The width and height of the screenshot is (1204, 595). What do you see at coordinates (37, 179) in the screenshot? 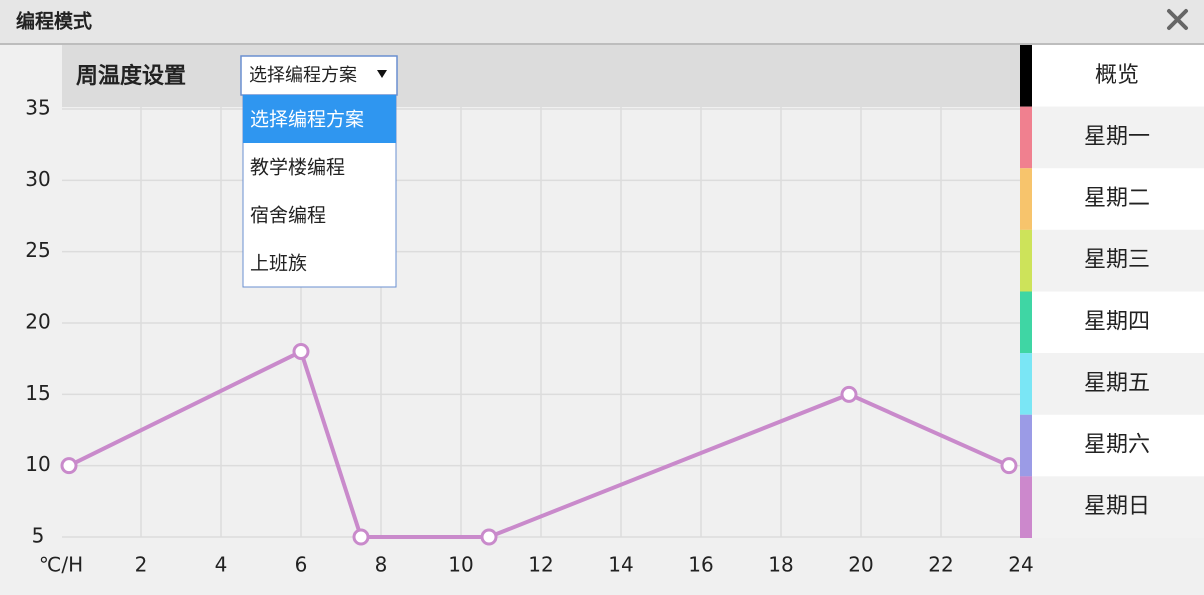
I see `y-tick-label: 30` at bounding box center [37, 179].